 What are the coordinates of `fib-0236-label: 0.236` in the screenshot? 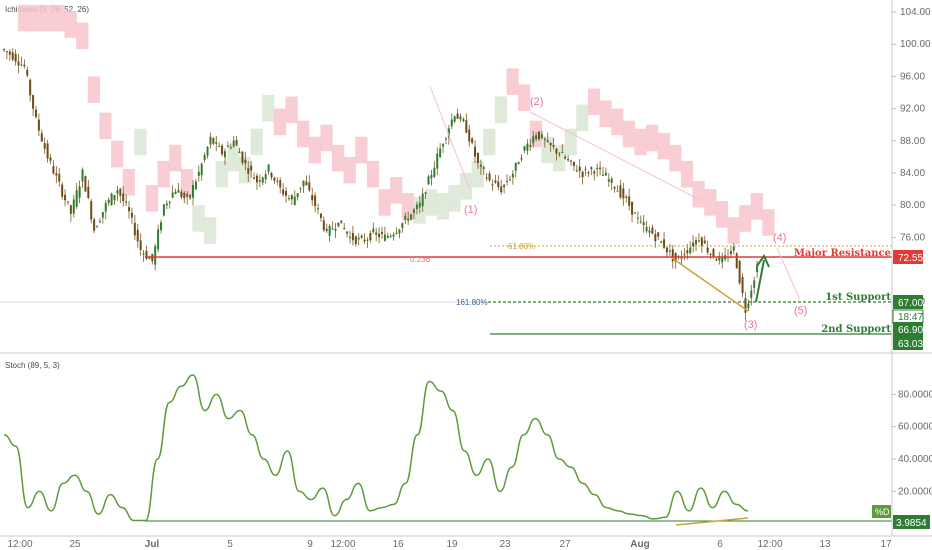 It's located at (420, 259).